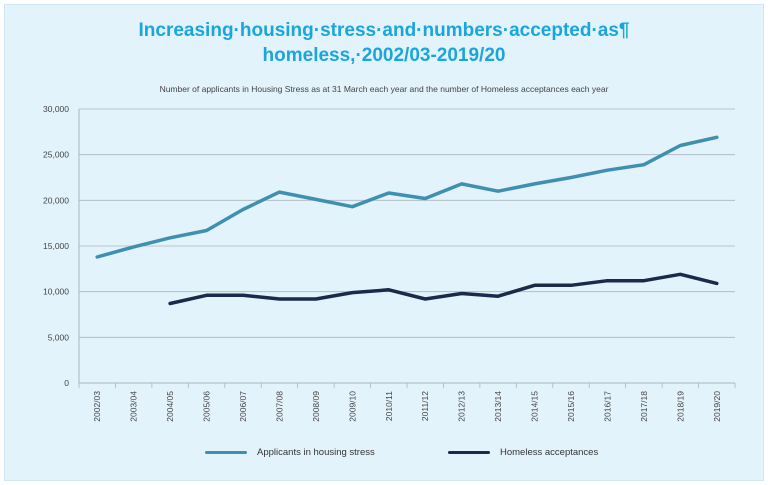 The image size is (768, 485). What do you see at coordinates (66, 383) in the screenshot?
I see `y-tick-label: 0` at bounding box center [66, 383].